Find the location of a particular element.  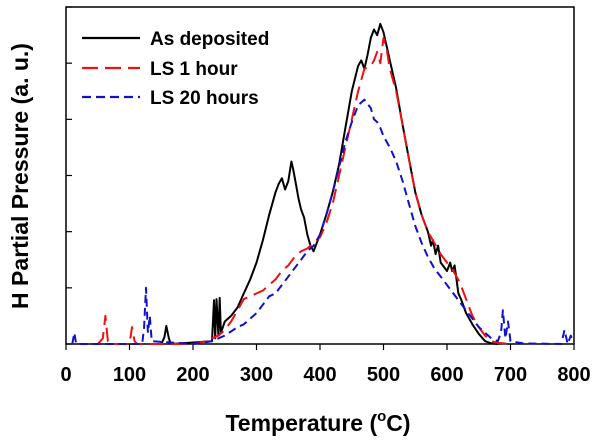

x-tick-label: 100 is located at coordinates (129, 375).